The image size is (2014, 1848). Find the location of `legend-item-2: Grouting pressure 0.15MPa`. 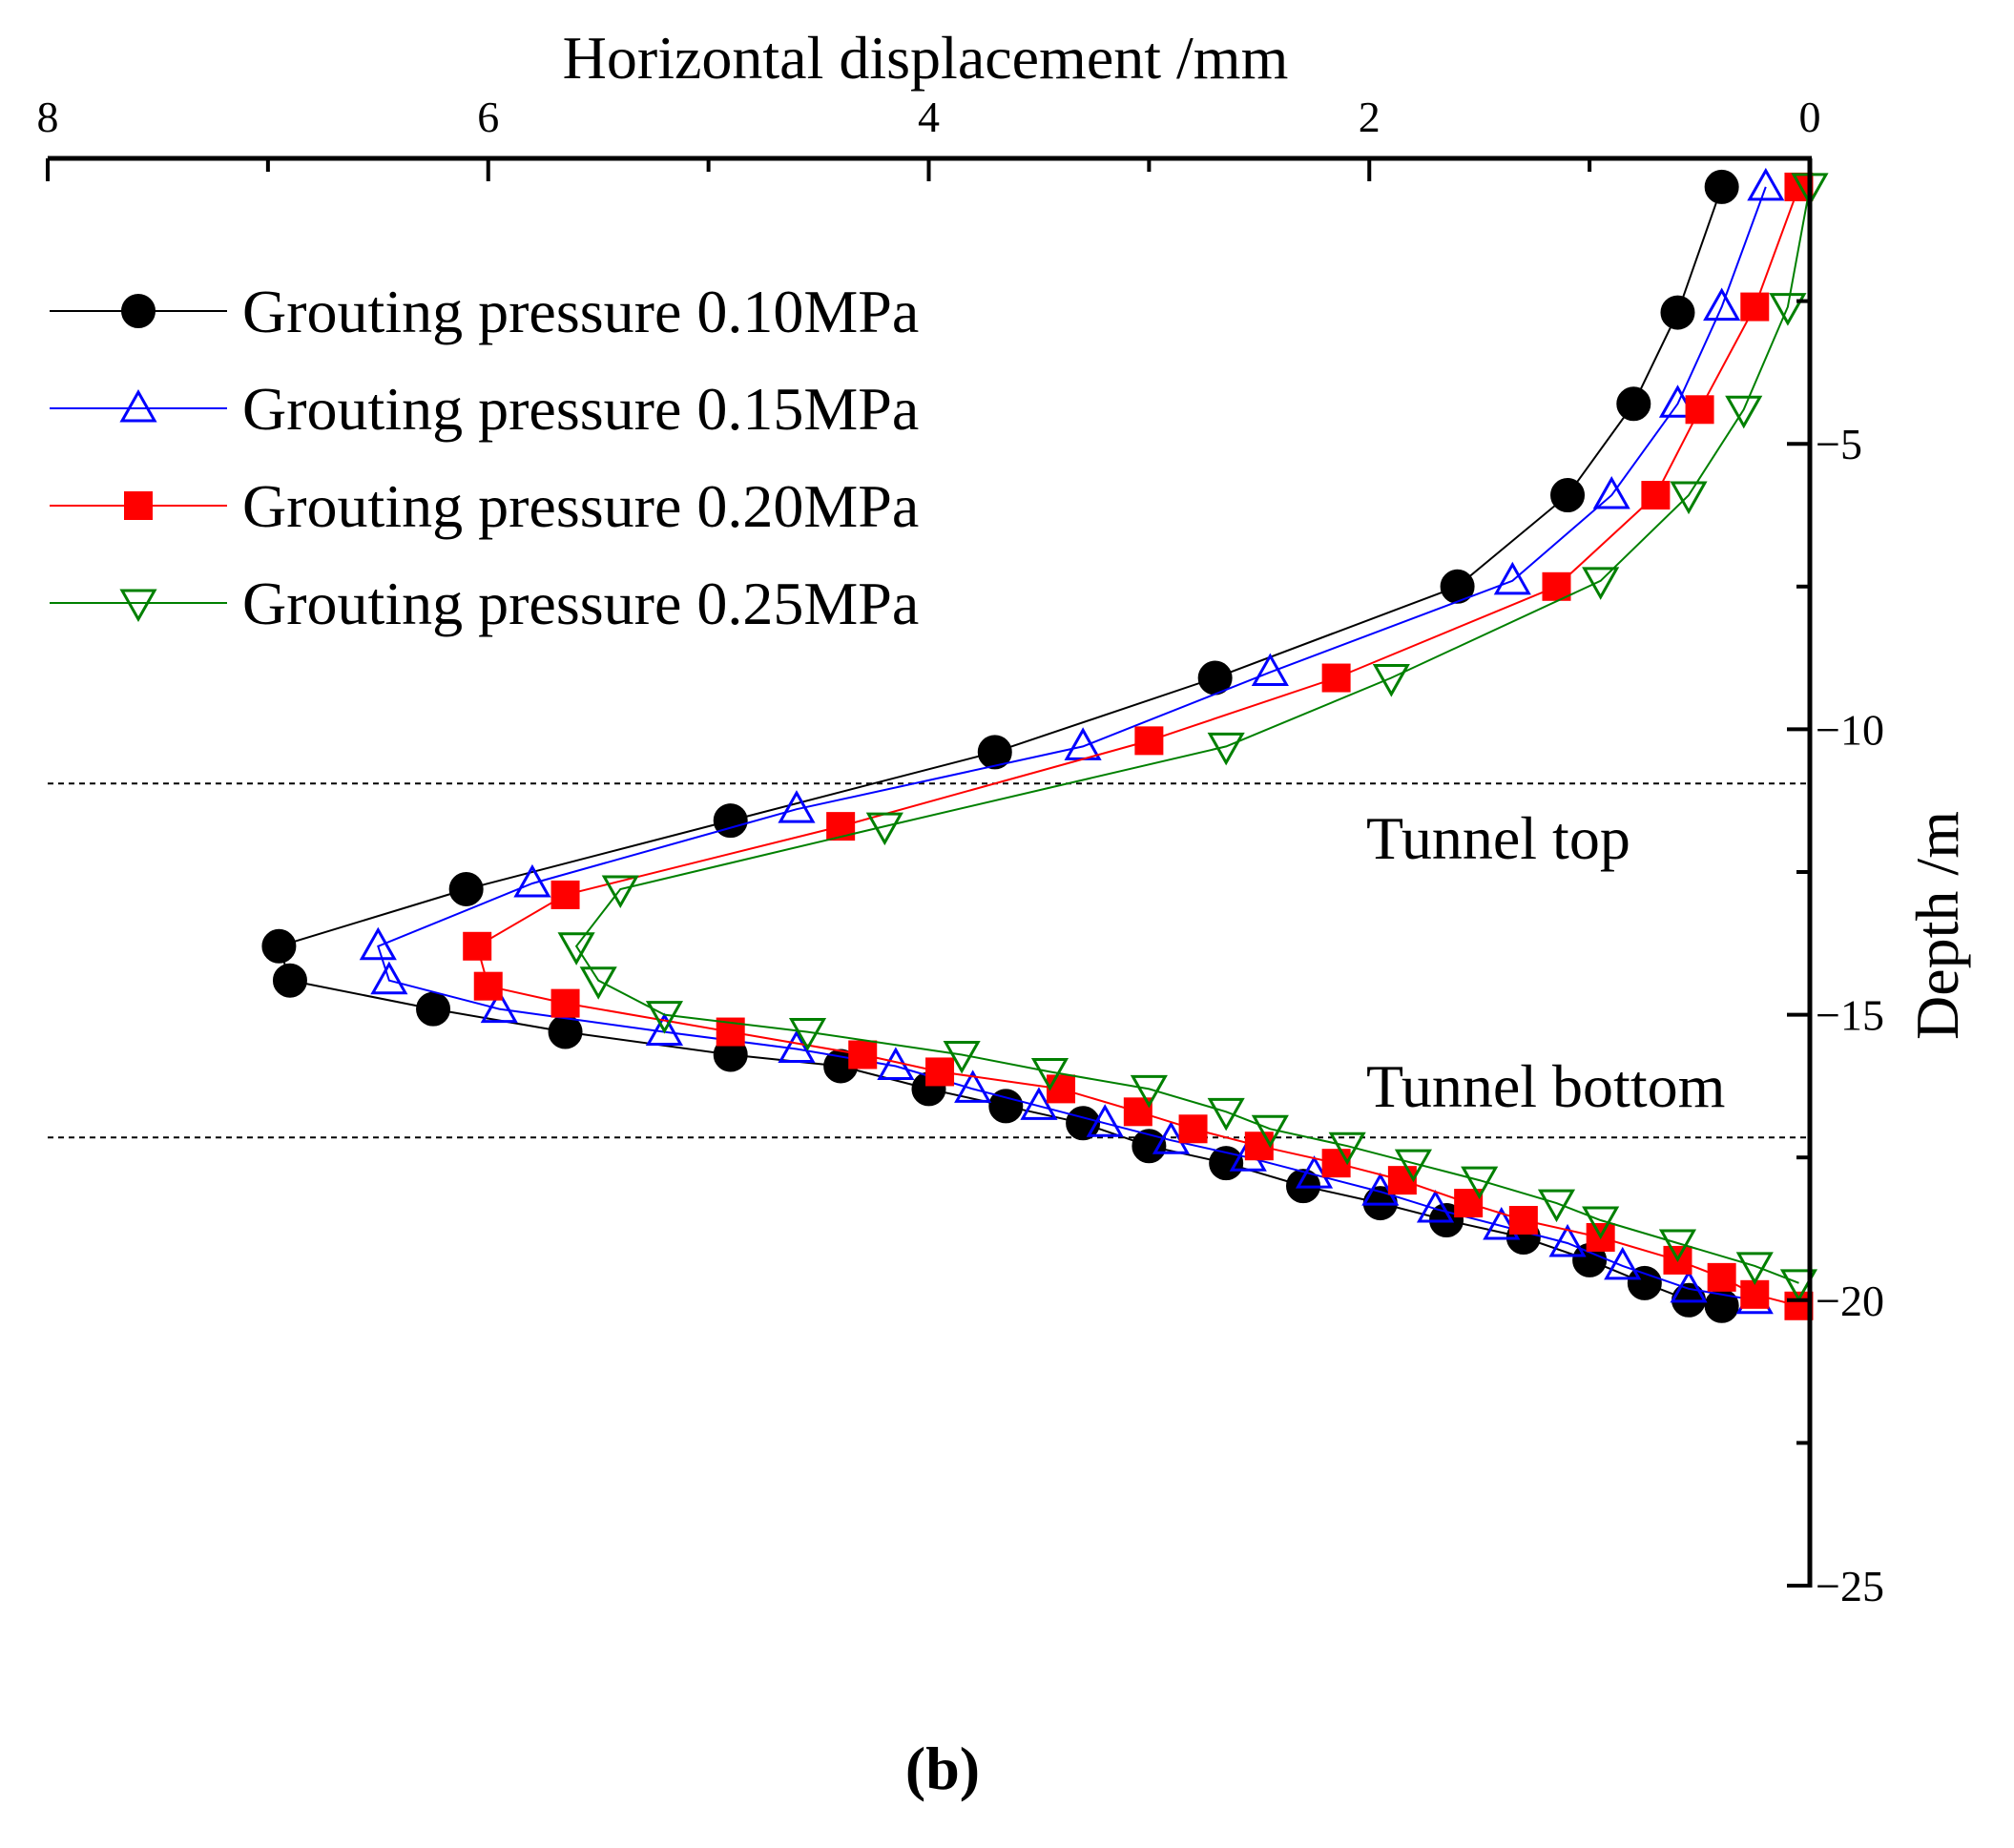

legend-item-2: Grouting pressure 0.15MPa is located at coordinates (484, 409).